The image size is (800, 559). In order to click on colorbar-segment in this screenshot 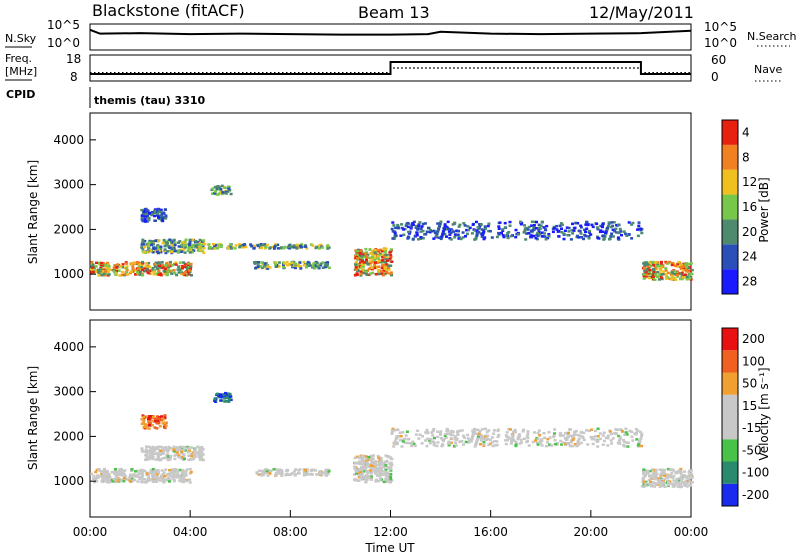, I will do `click(730, 207)`.